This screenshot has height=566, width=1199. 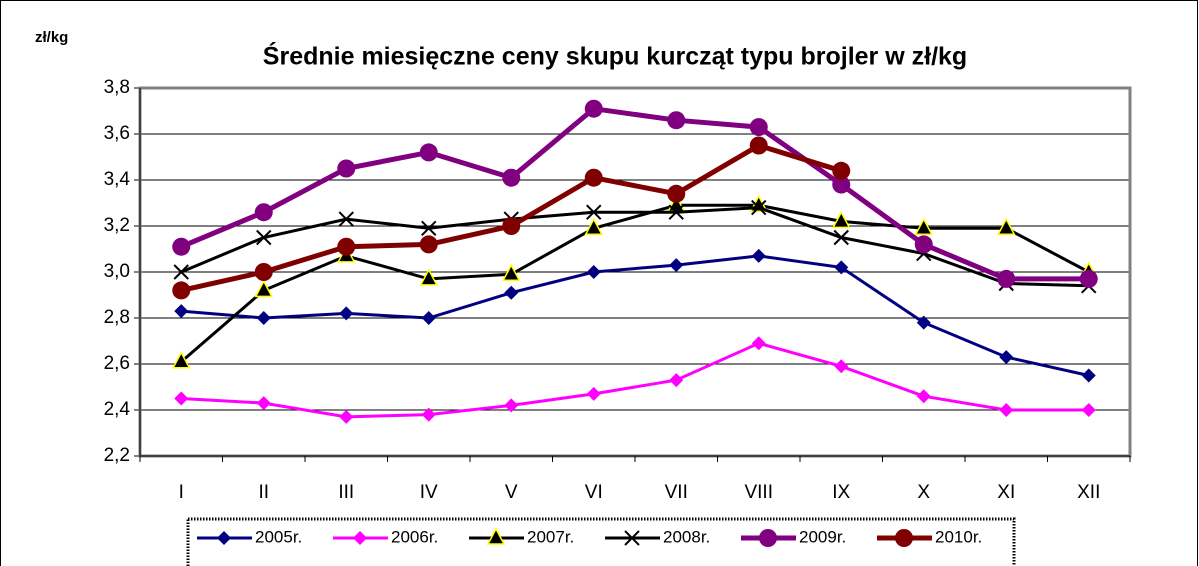 What do you see at coordinates (822, 536) in the screenshot?
I see `legend-label: 2009r.` at bounding box center [822, 536].